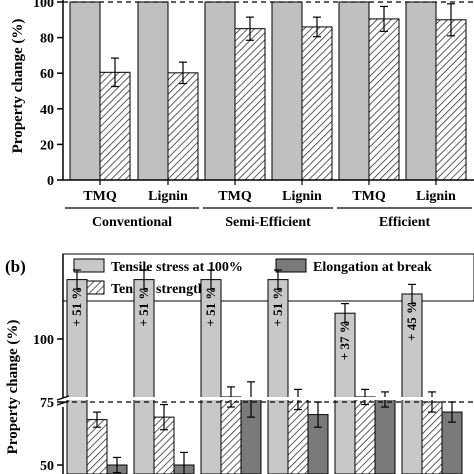 This screenshot has height=474, width=474. What do you see at coordinates (47, 466) in the screenshot?
I see `panel-b-ytick-label-0: 50` at bounding box center [47, 466].